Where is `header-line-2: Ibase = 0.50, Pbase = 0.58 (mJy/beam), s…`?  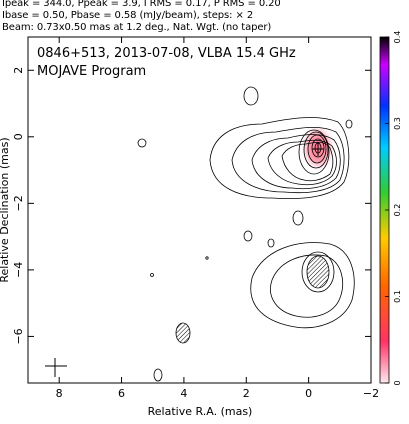
header-line-2: Ibase = 0.50, Pbase = 0.58 (mJy/beam), s… is located at coordinates (128, 15).